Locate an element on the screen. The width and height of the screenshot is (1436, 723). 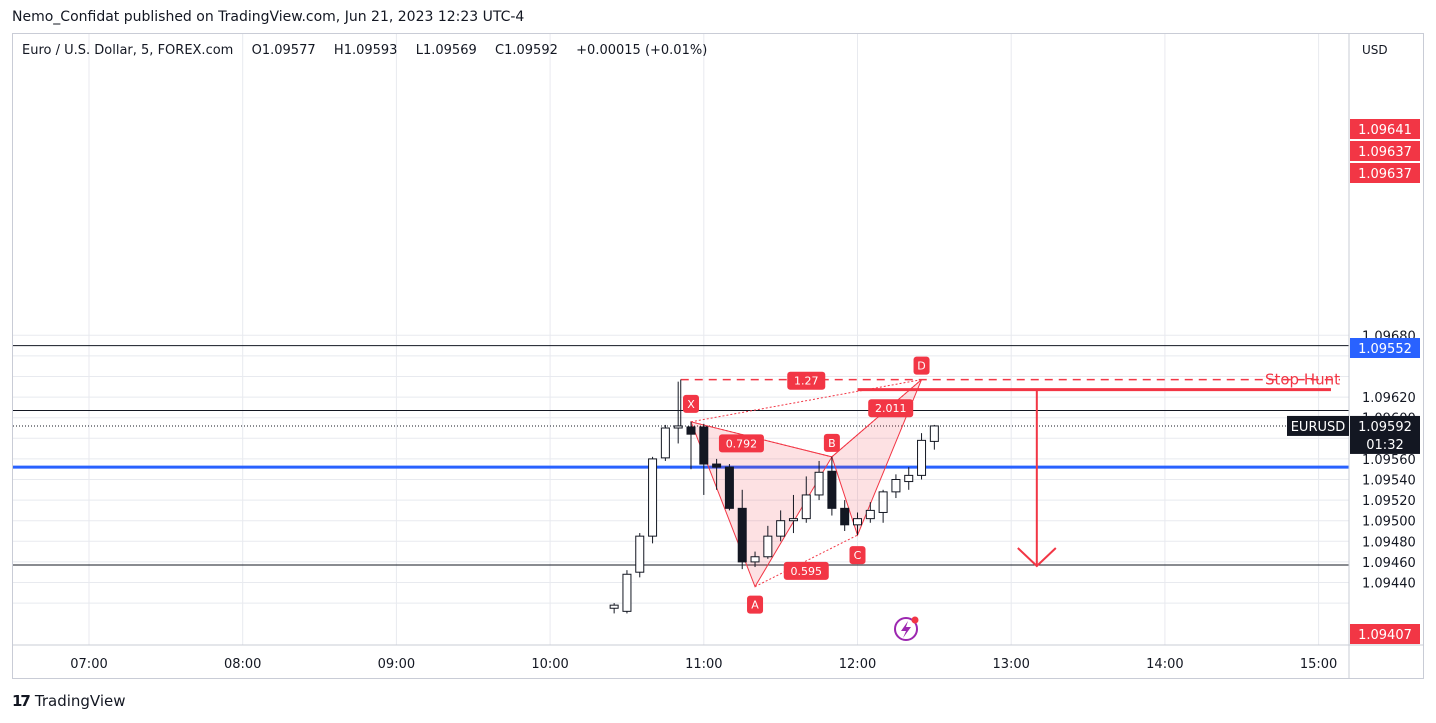
current-price-tag-bg is located at coordinates (1385, 434).